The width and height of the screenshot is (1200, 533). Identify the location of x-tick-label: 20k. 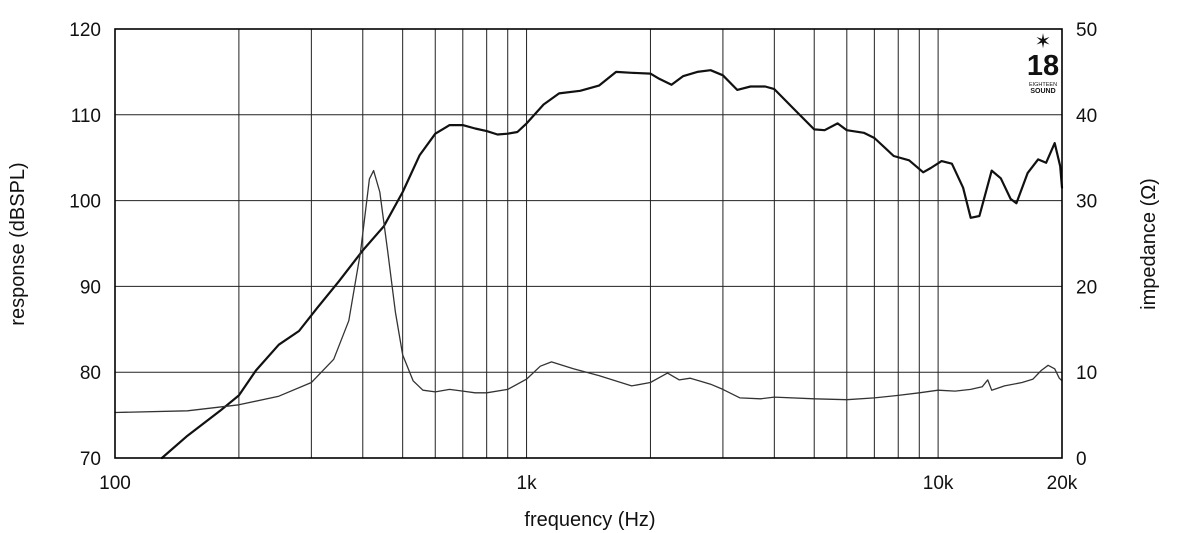
(1062, 483).